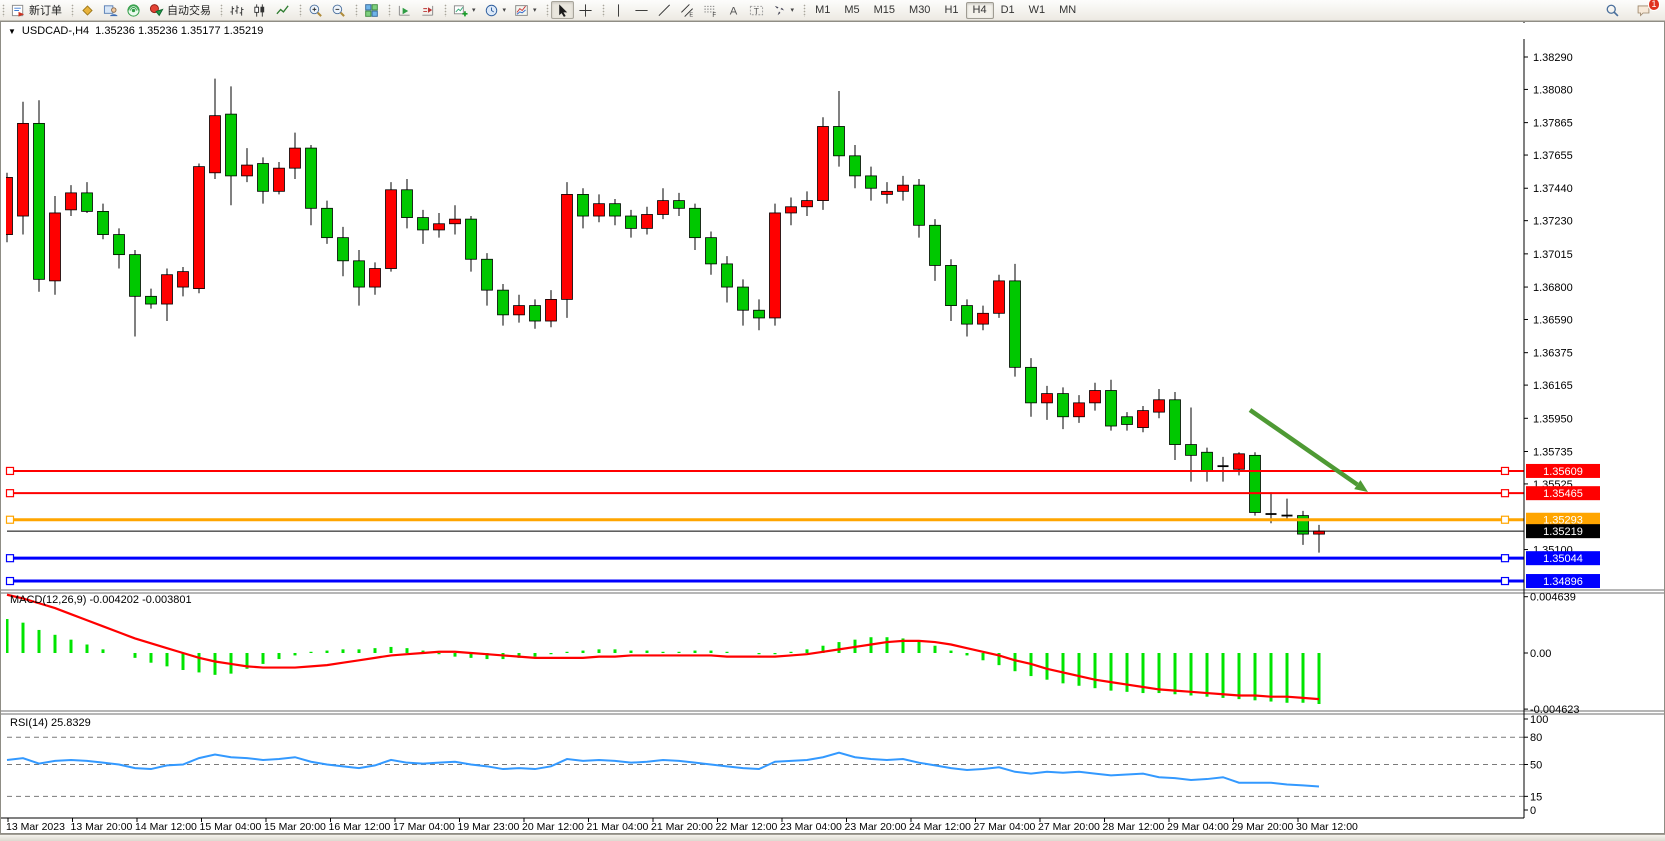 Image resolution: width=1665 pixels, height=841 pixels. What do you see at coordinates (1553, 124) in the screenshot?
I see `svg-text: 1.37865` at bounding box center [1553, 124].